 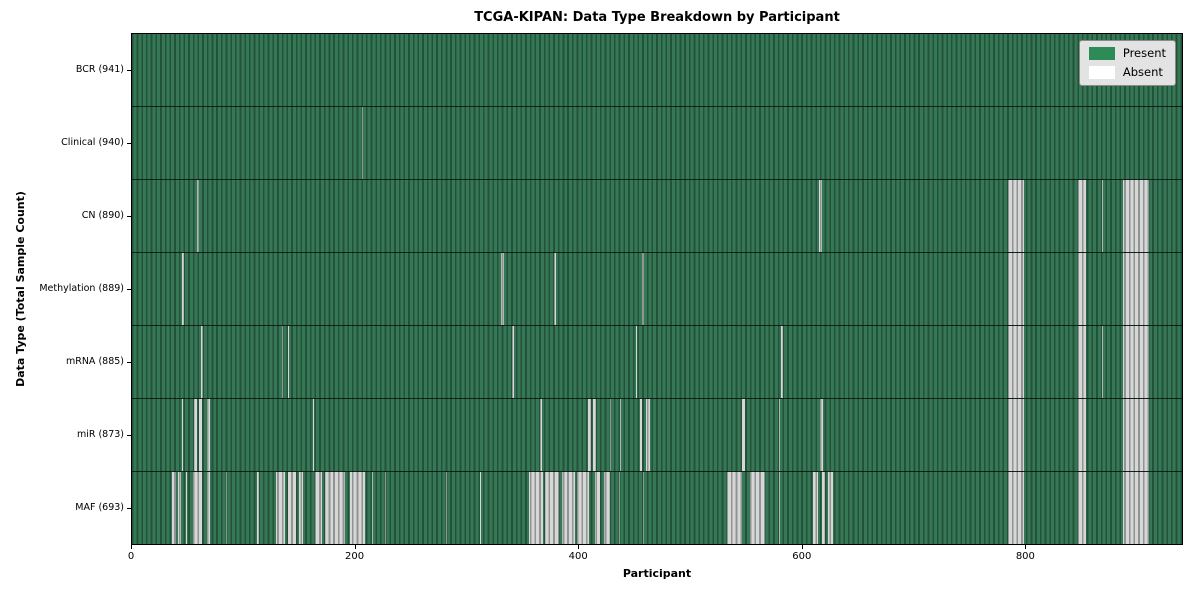 What do you see at coordinates (1142, 71) in the screenshot?
I see `legend-label-absent: Absent` at bounding box center [1142, 71].